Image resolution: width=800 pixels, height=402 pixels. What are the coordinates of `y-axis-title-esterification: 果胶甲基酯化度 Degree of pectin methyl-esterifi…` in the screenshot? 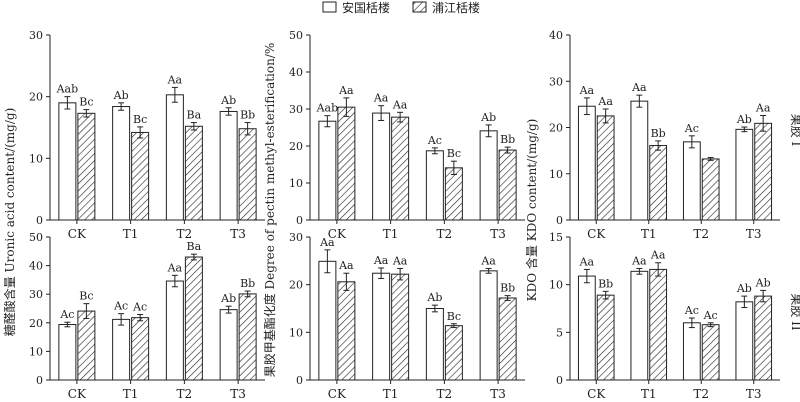 It's located at (269, 210).